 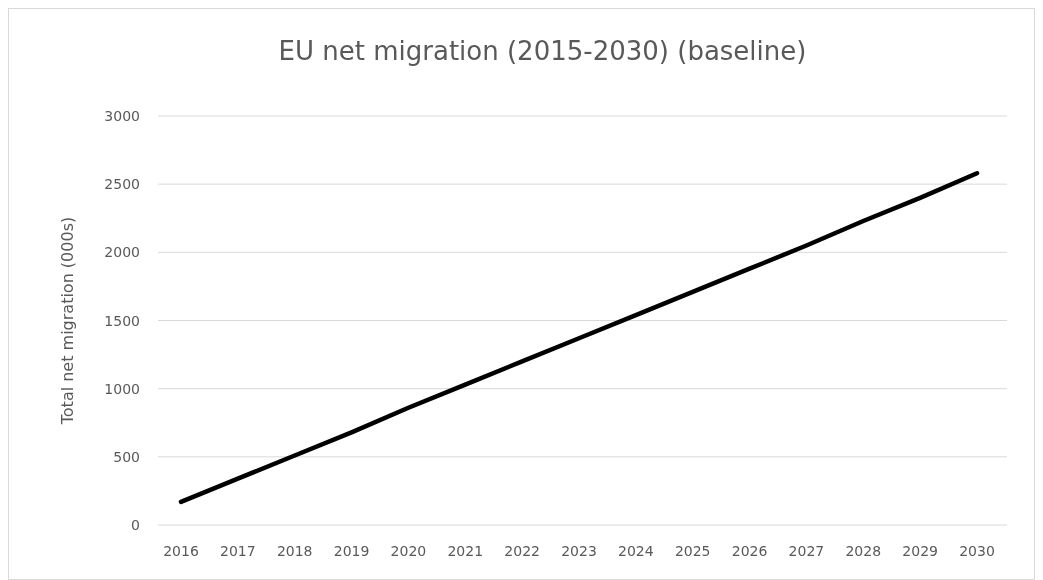 I want to click on x-tick-label: 2029, so click(x=920, y=551).